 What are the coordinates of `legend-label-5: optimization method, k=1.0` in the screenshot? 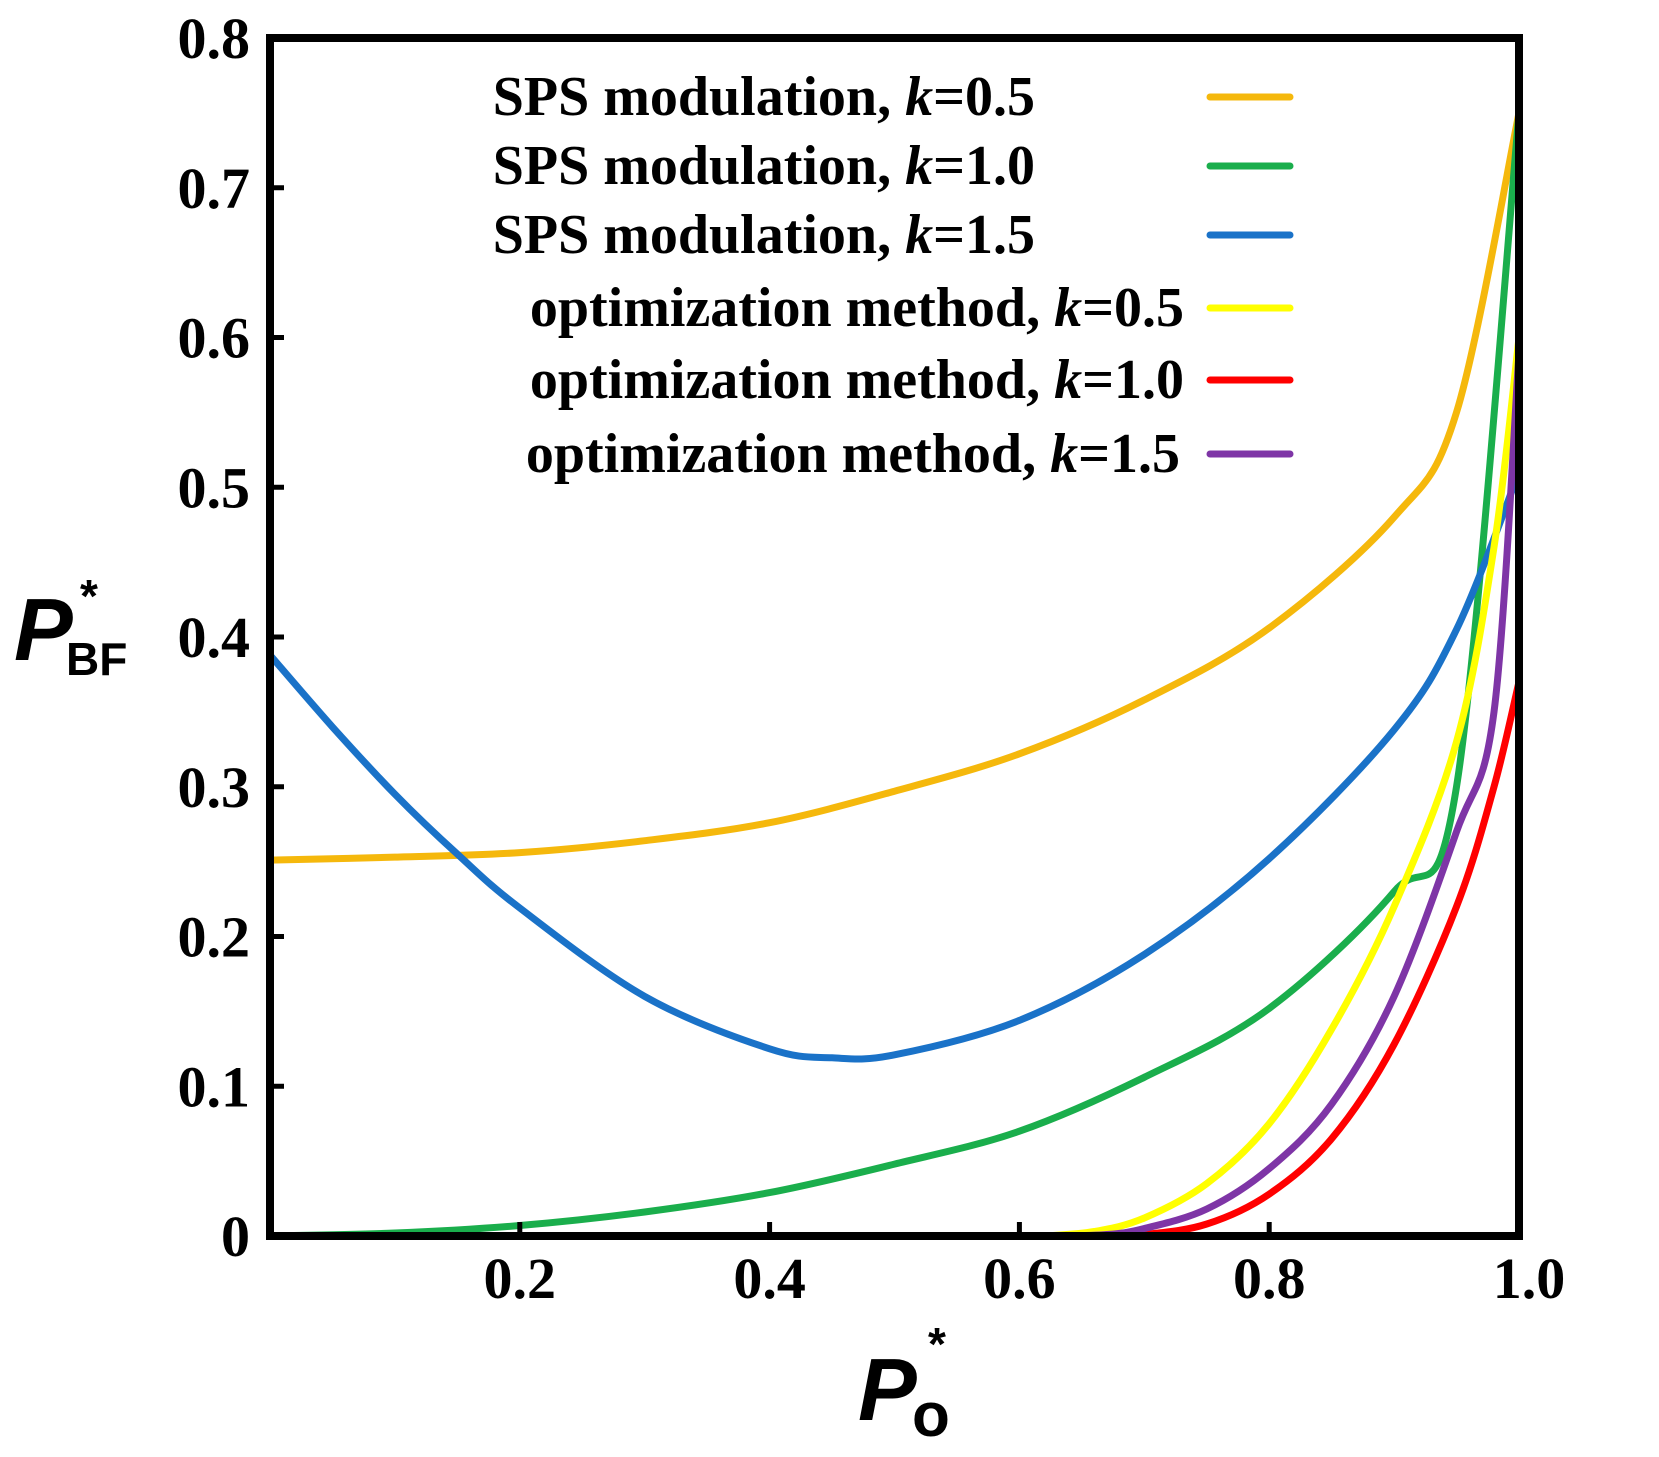 It's located at (857, 380).